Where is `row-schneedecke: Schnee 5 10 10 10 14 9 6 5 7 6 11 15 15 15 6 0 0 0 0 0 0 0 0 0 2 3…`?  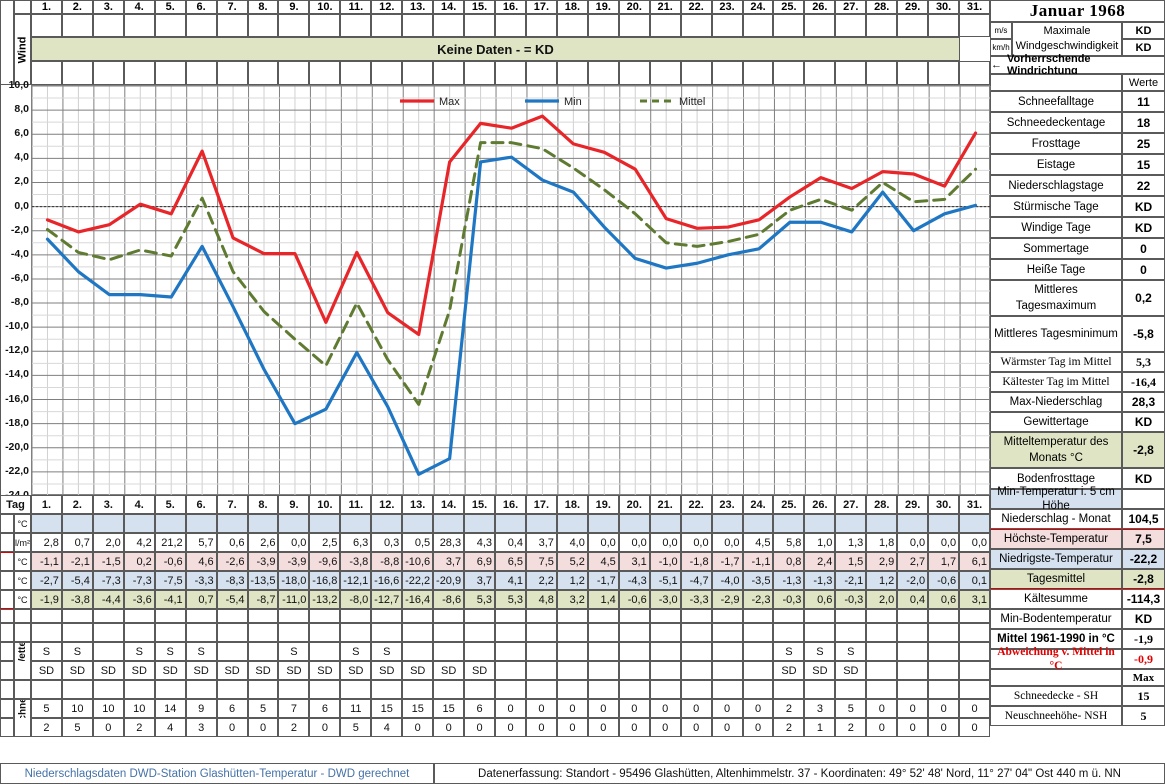
row-schneedecke: Schnee 5 10 10 10 14 9 6 5 7 6 11 15 15 15 6 0 0 0 0 0 0 0 0 0 2 3… is located at coordinates (495, 708).